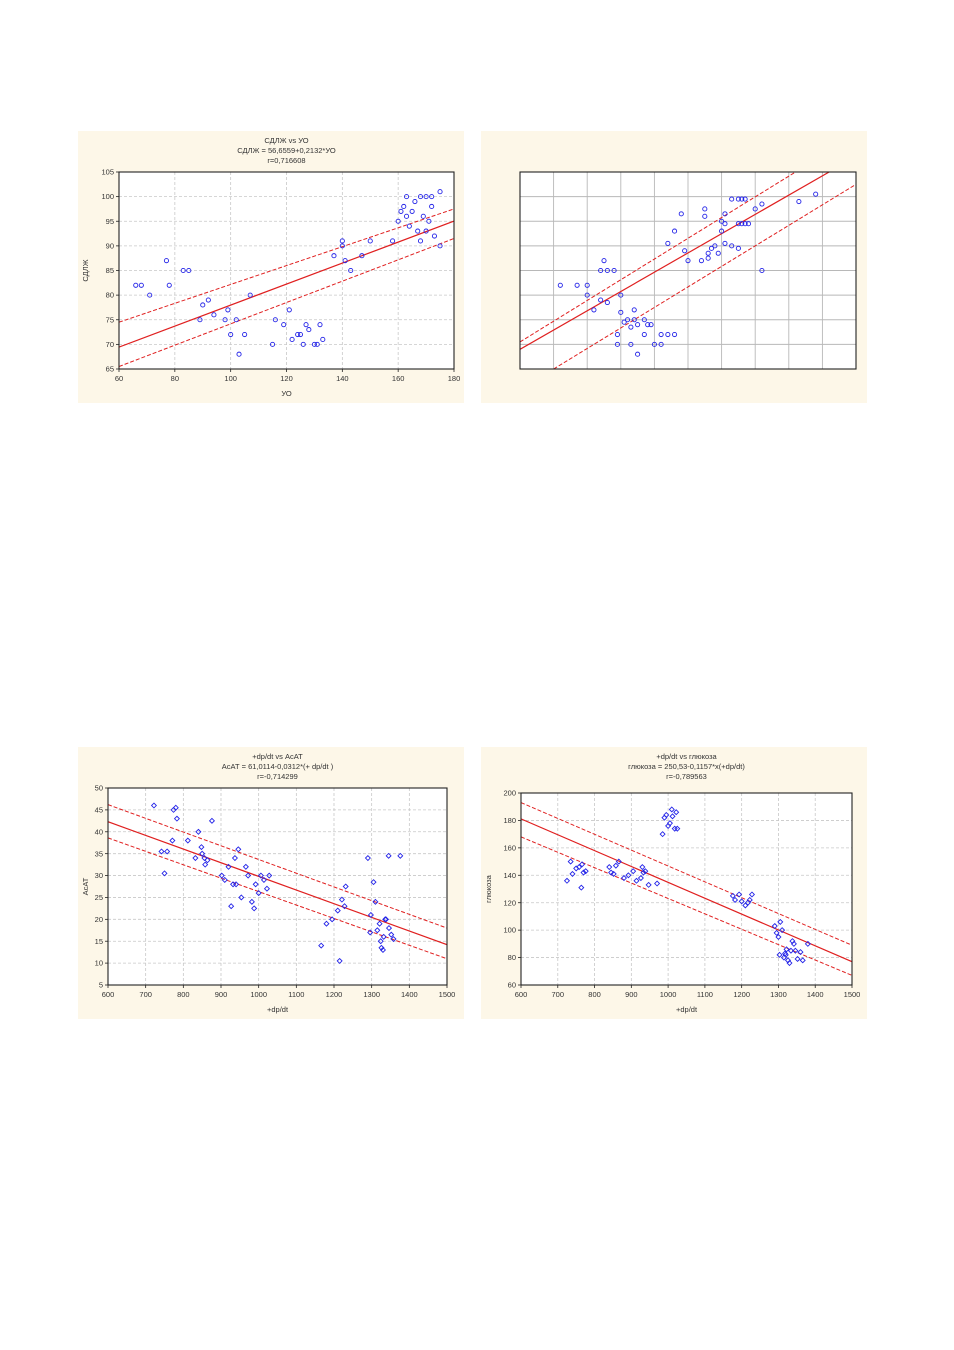  Describe the element at coordinates (110, 245) in the screenshot. I see `y-tick-label: 90` at that location.